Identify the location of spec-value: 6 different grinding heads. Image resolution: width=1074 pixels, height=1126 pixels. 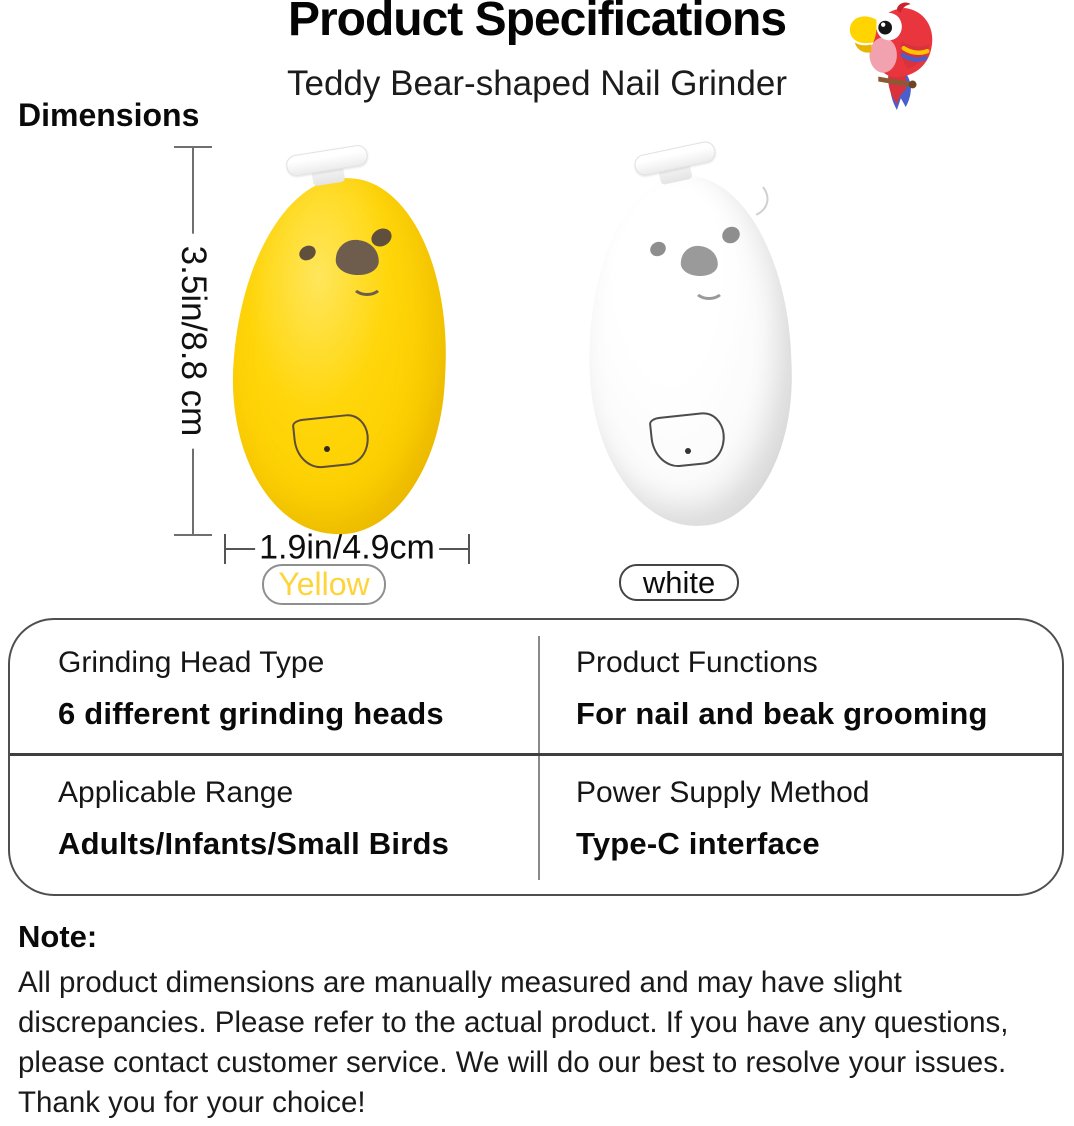
(251, 713).